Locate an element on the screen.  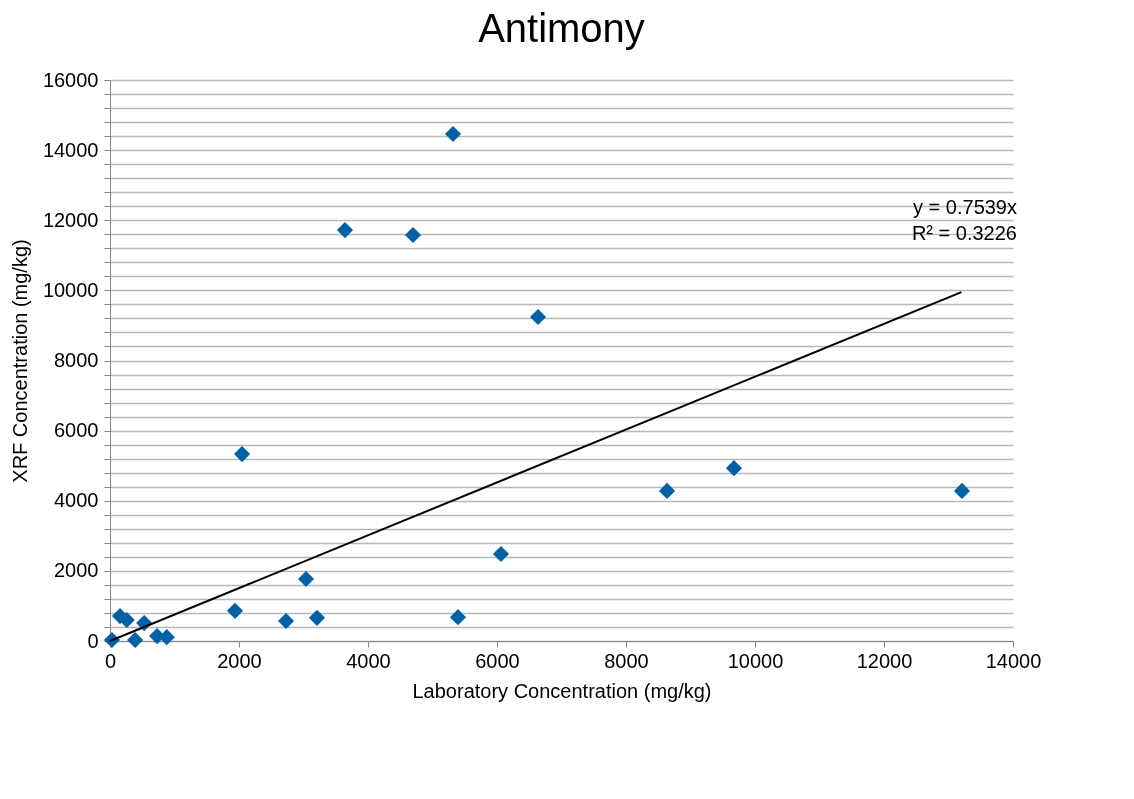
x-tick-label: 6000 is located at coordinates (497, 660).